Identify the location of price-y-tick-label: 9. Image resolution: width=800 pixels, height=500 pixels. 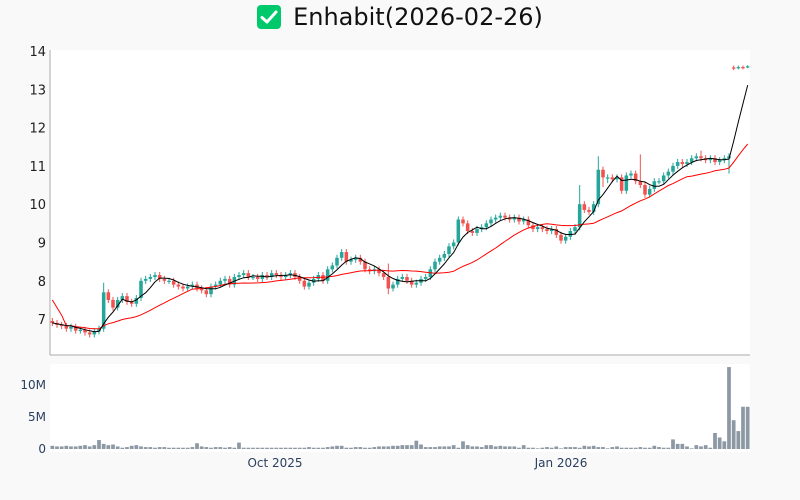
(42, 244).